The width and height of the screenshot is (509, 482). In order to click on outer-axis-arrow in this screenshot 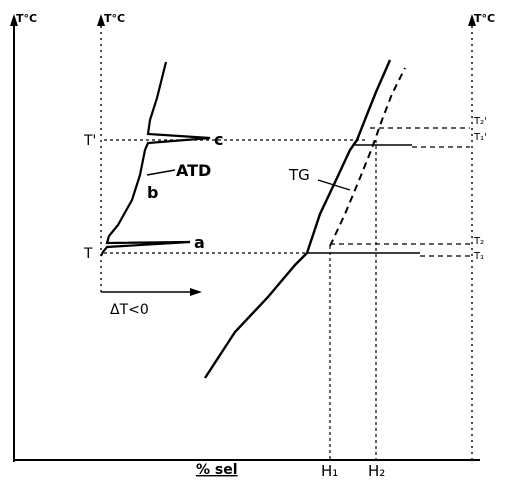, I will do `click(14, 20)`.